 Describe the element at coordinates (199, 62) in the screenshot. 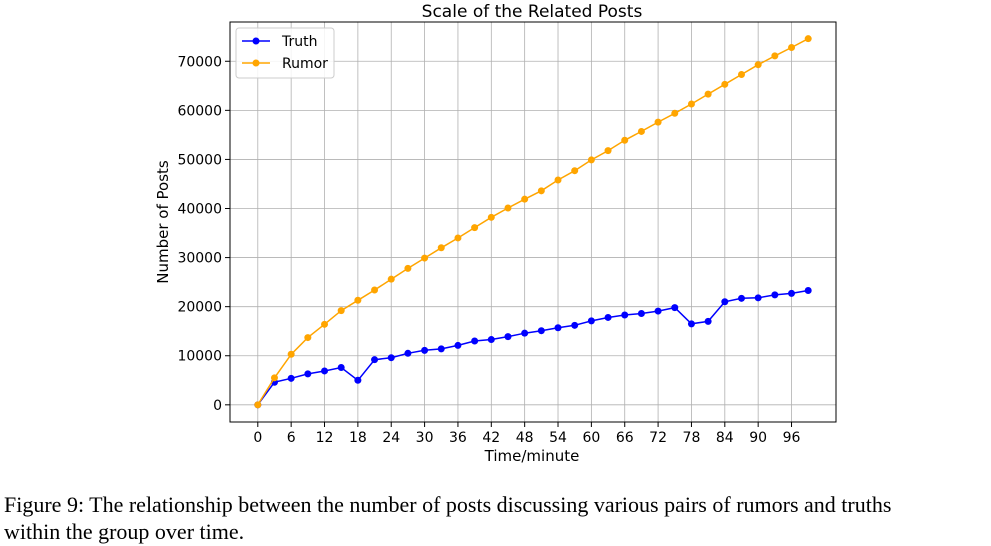

I see `y-tick-label: 70000` at that location.